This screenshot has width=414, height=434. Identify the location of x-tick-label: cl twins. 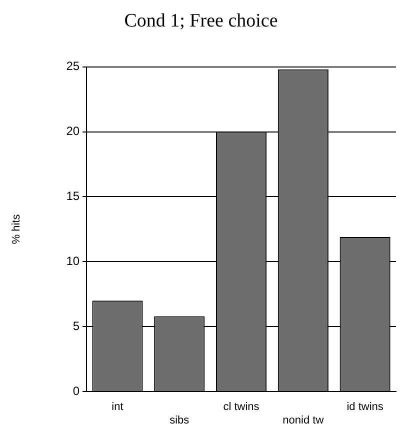
(241, 407).